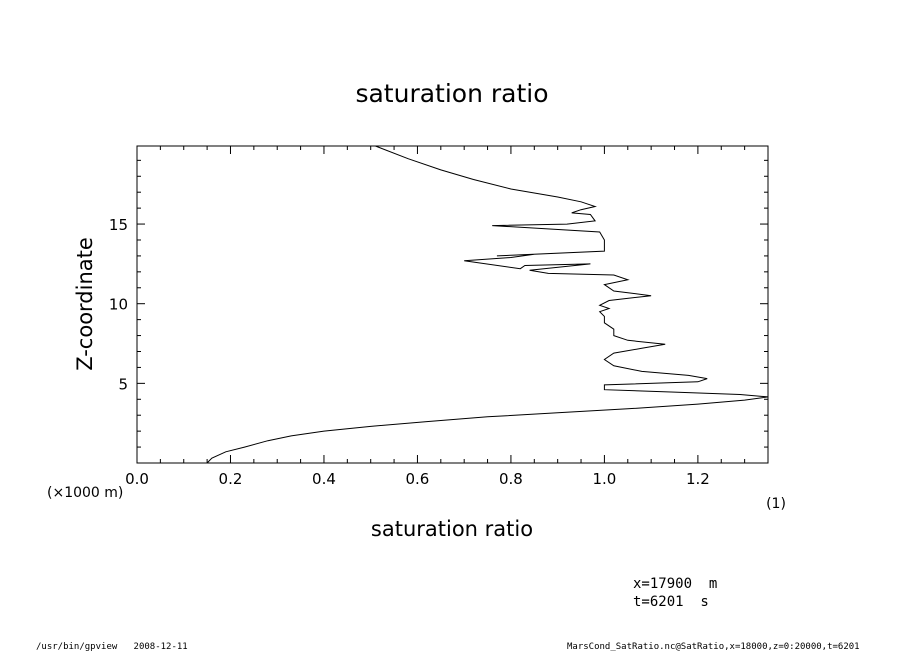  Describe the element at coordinates (452, 529) in the screenshot. I see `x-axis-label: saturation ratio` at that location.